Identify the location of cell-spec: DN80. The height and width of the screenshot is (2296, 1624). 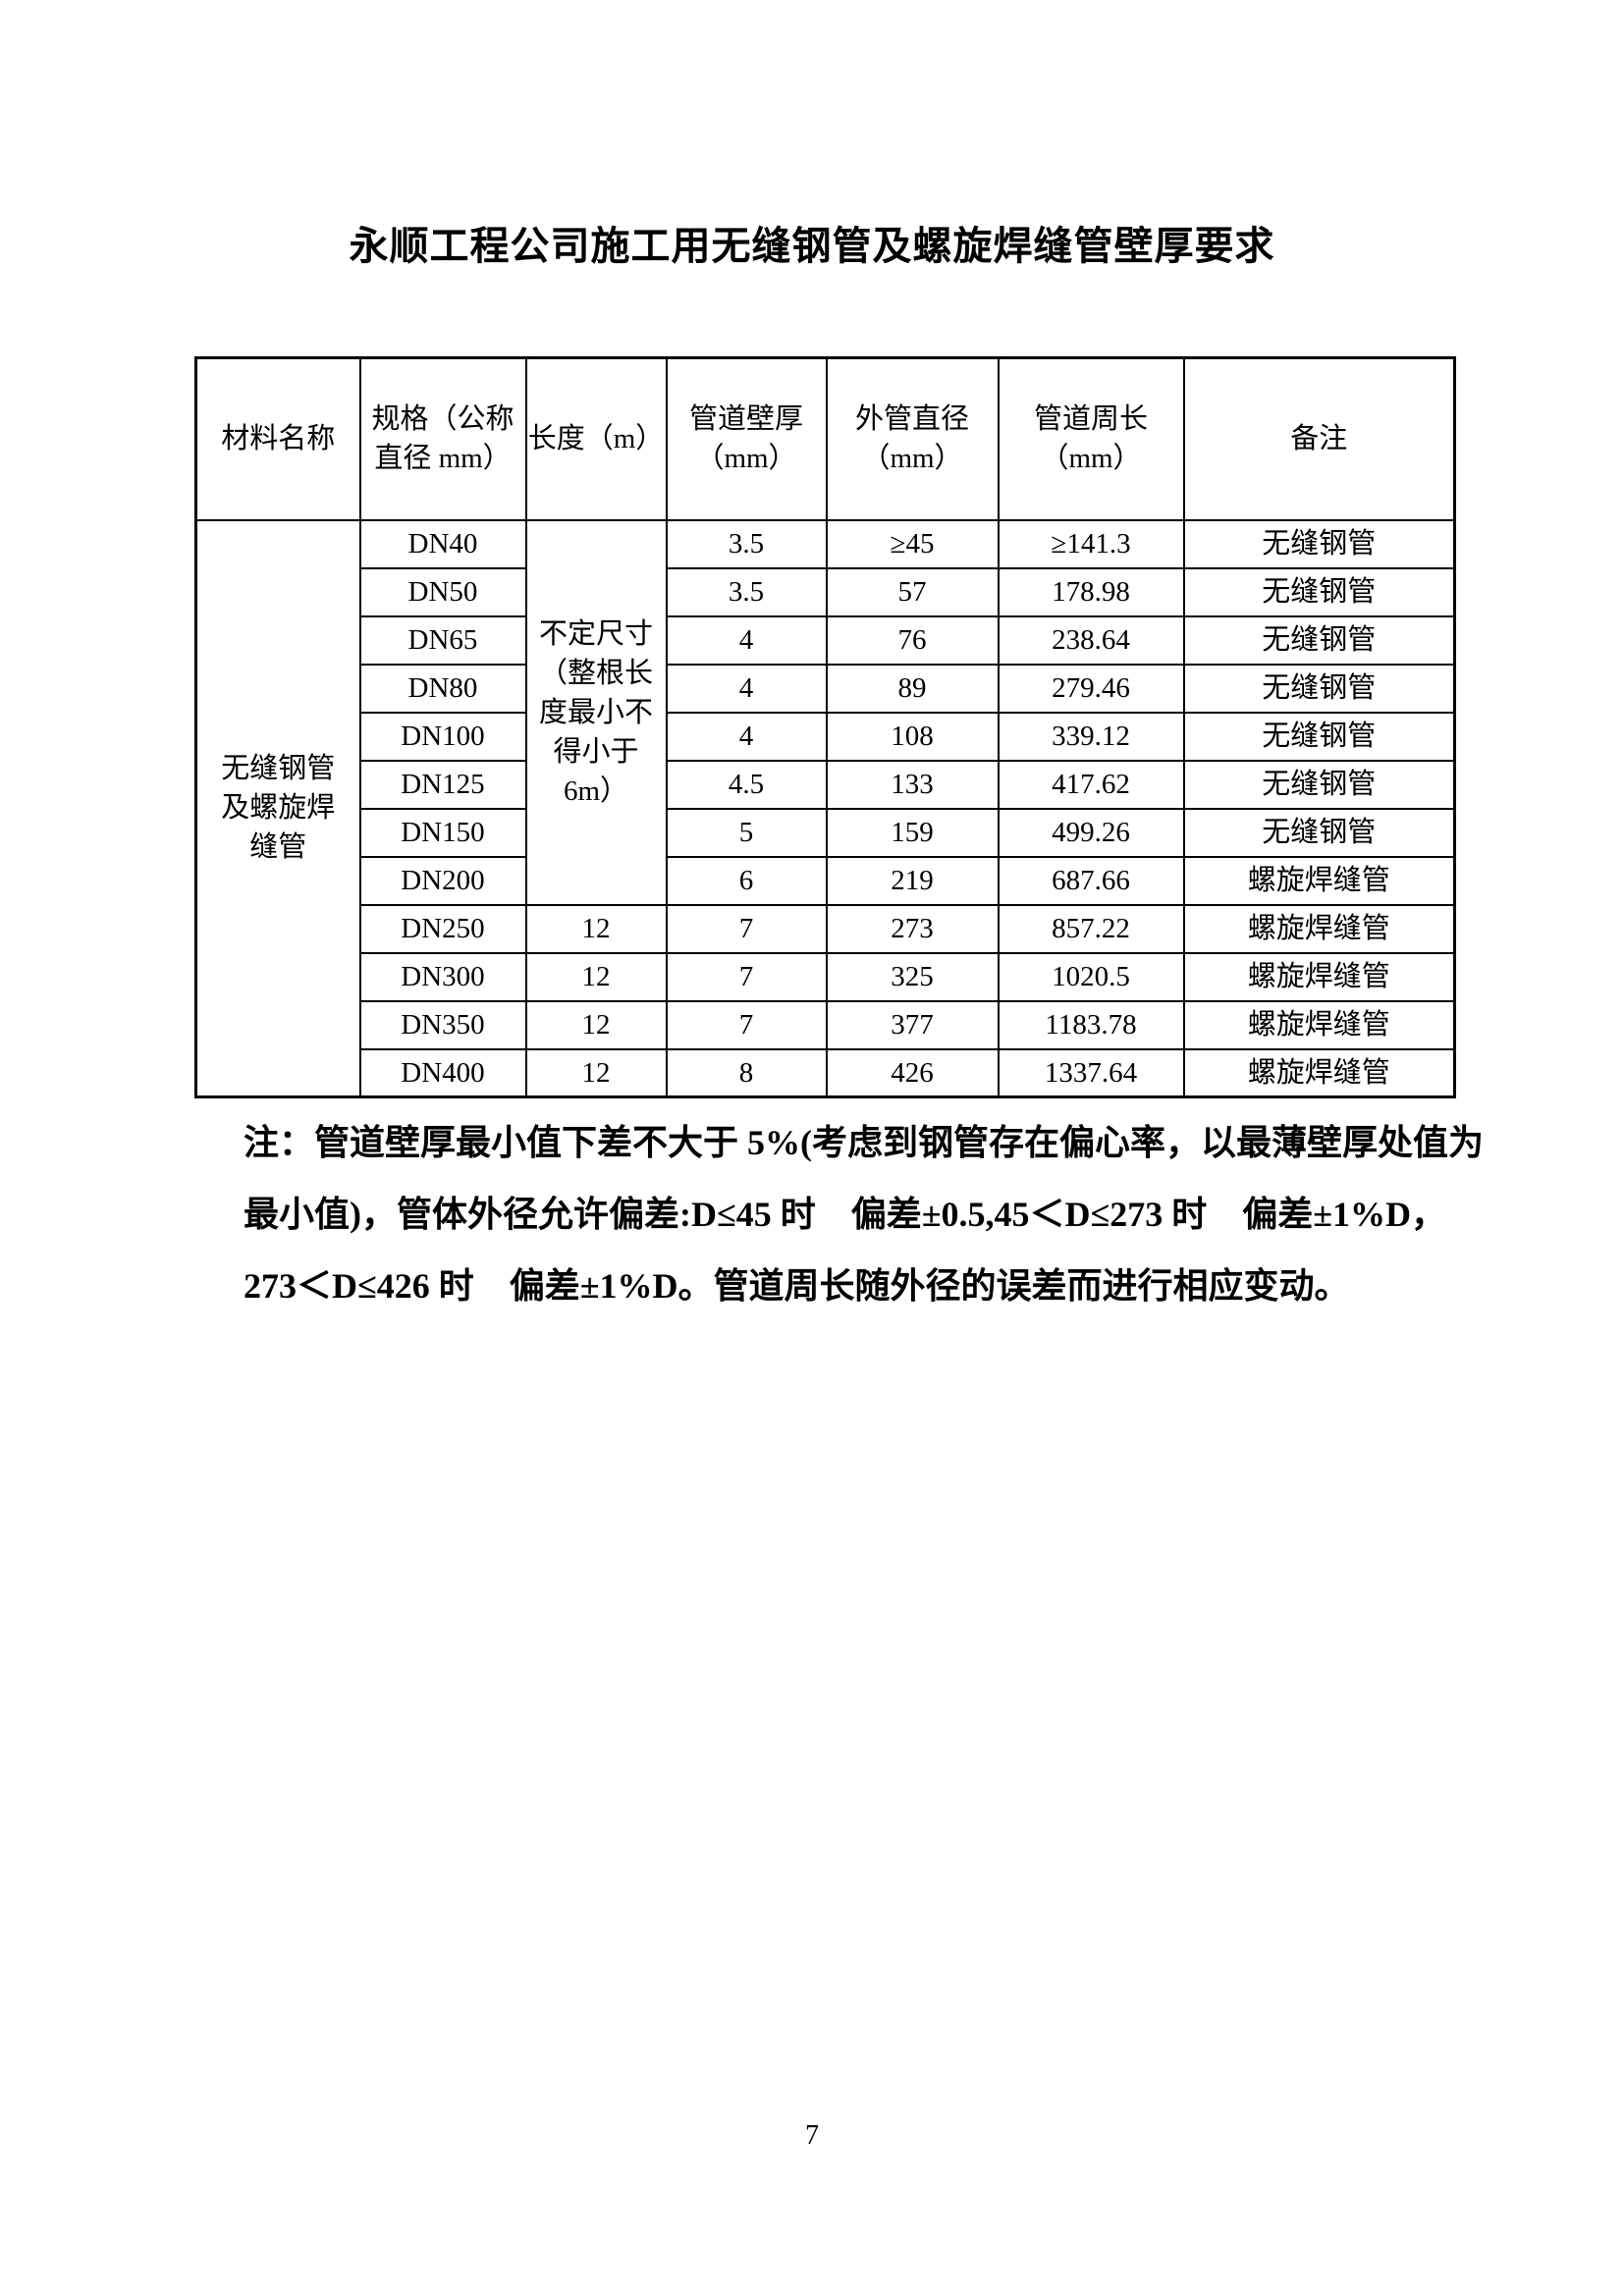
(442, 688).